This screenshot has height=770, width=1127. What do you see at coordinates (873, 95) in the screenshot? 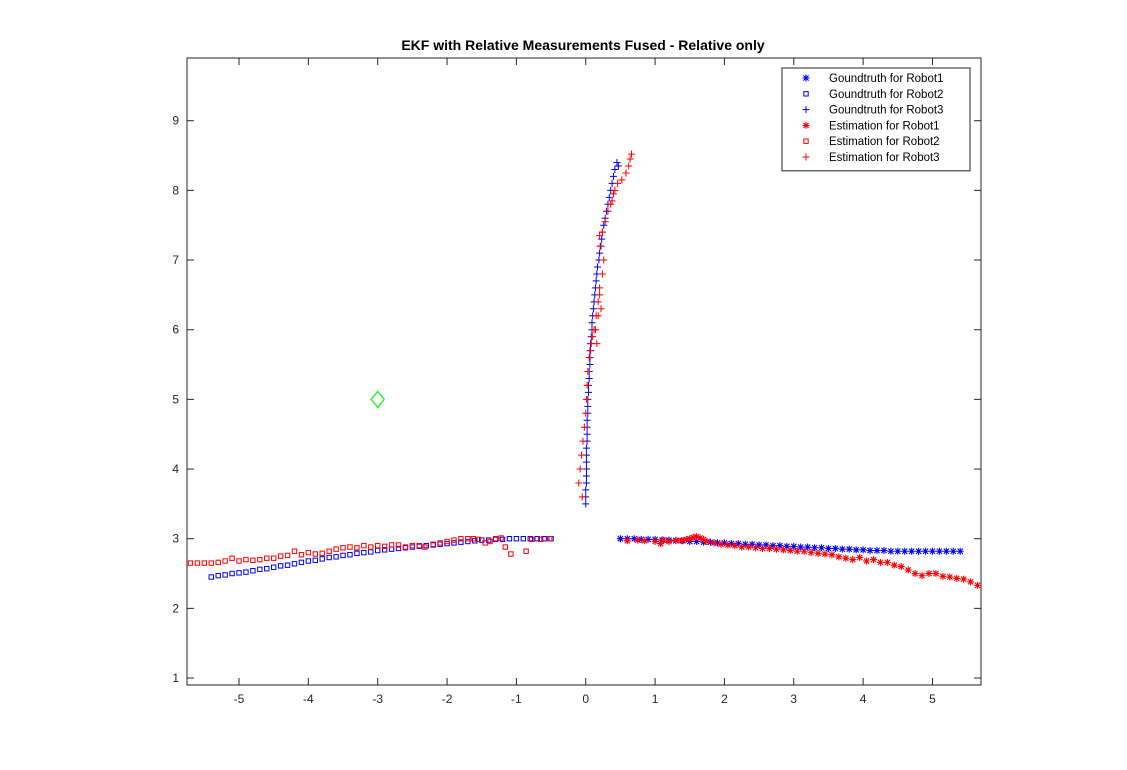
I see `legend-entry: Goundtruth for Robot2` at bounding box center [873, 95].